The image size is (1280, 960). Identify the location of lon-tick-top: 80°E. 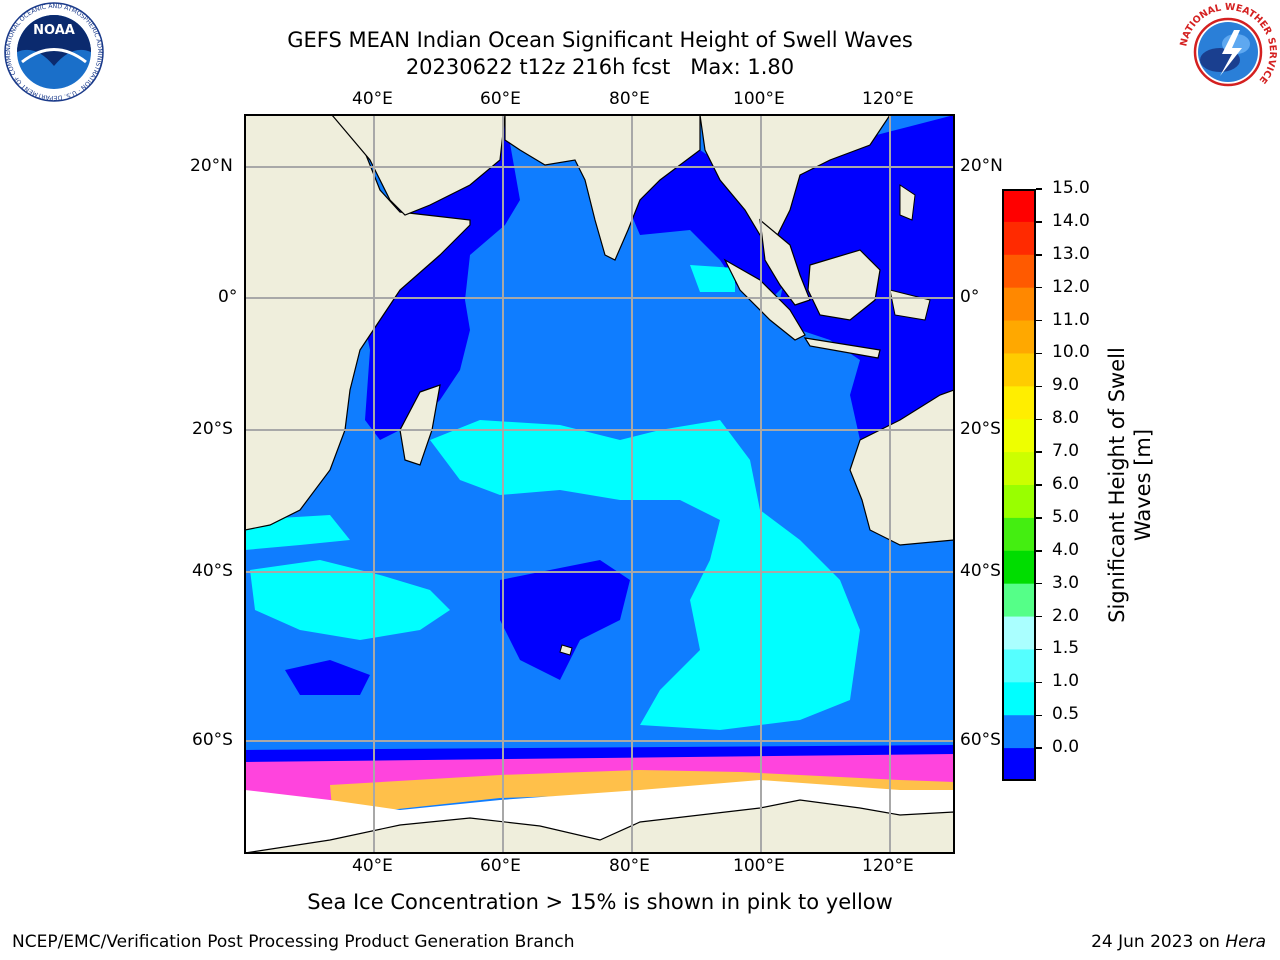
(629, 99).